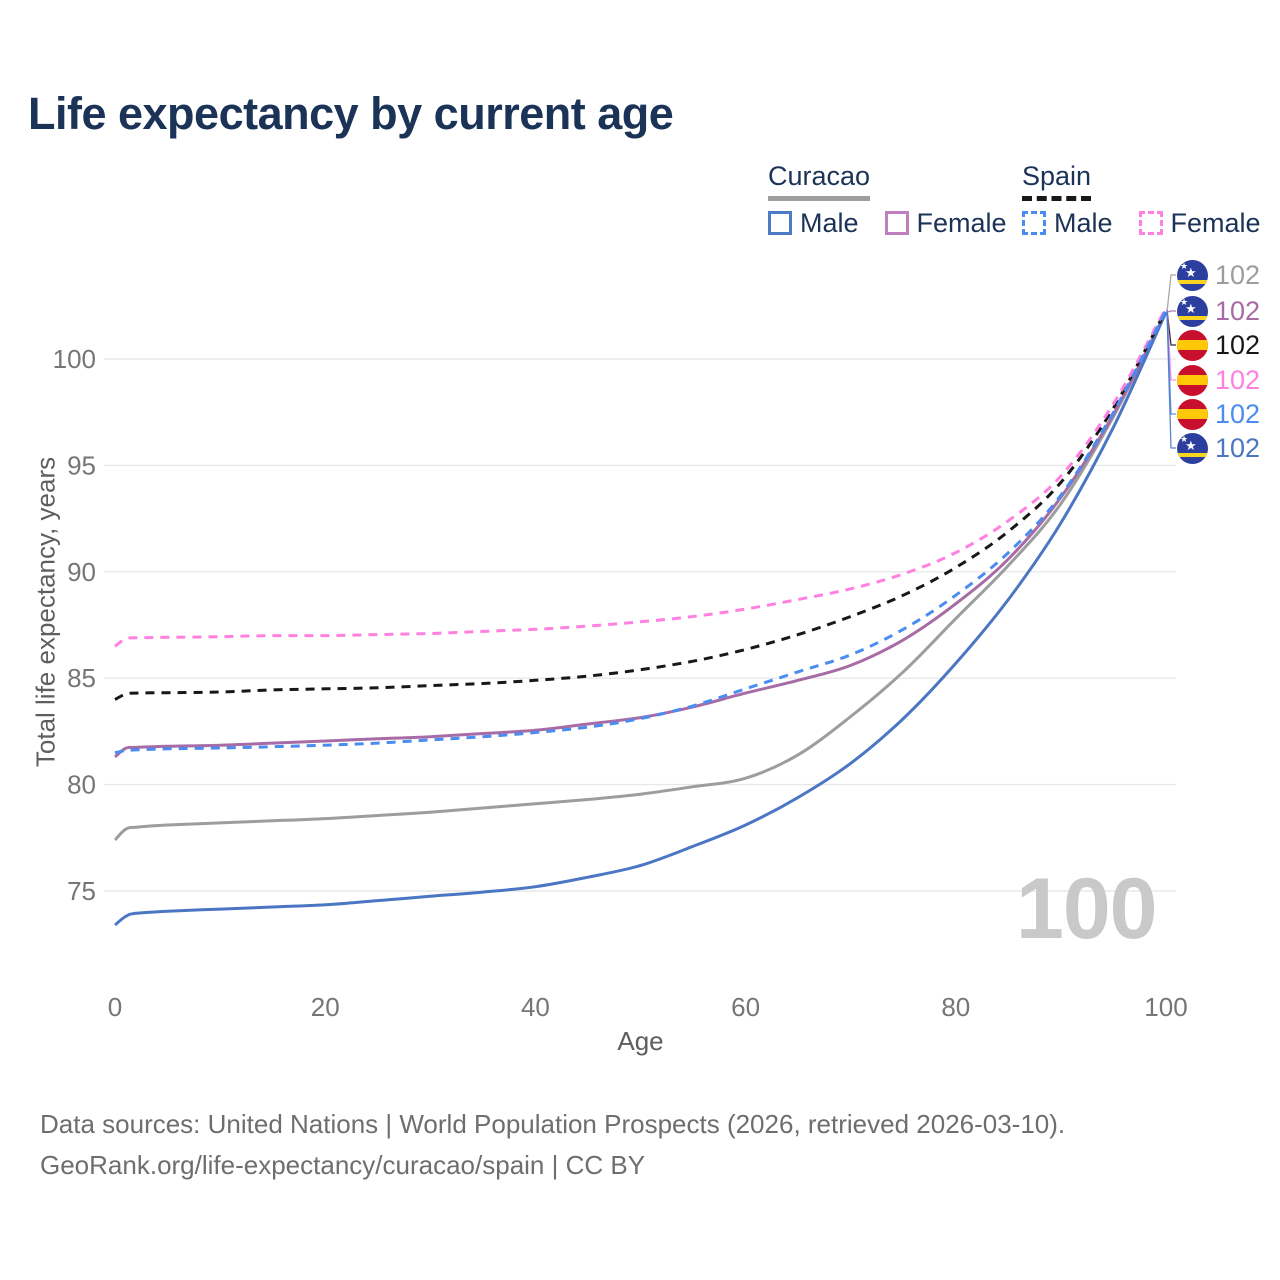 The width and height of the screenshot is (1280, 1280). I want to click on endpoint-connector-curacao-female, so click(1171, 311).